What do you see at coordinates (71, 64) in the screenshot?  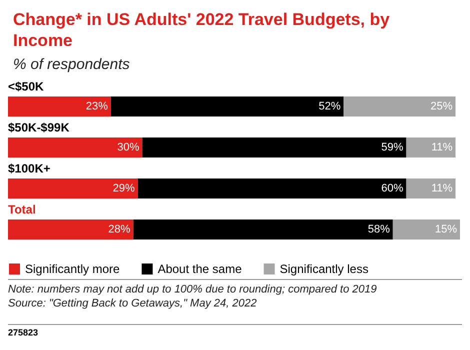 I see `chart-subtitle: % of respondents` at bounding box center [71, 64].